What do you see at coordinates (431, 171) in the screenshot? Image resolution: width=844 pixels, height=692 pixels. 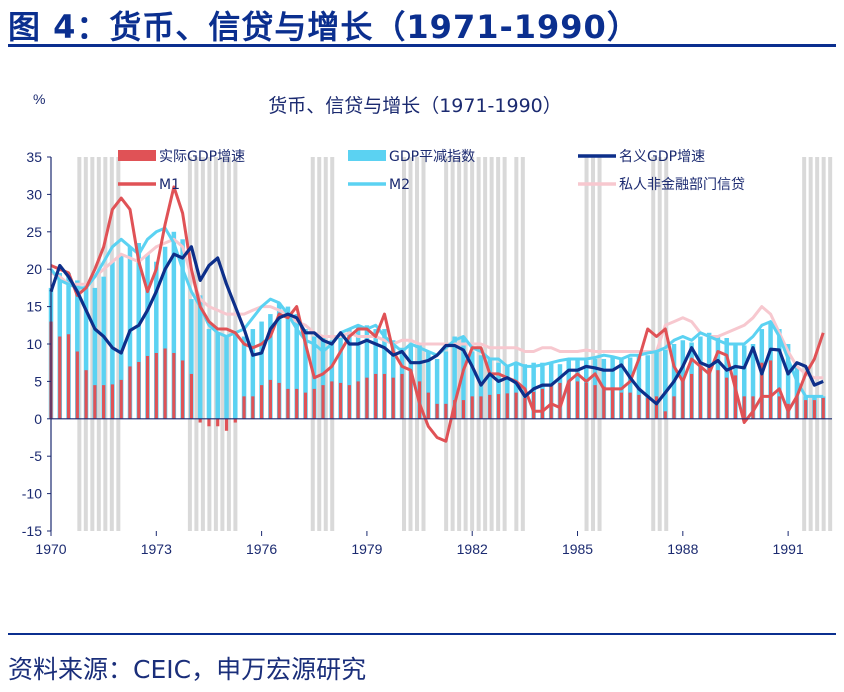 I see `legend: 实际GDP增速 GDP平减指数 名义GDP增速 M1 M2 私人非金融部门信贷` at bounding box center [431, 171].